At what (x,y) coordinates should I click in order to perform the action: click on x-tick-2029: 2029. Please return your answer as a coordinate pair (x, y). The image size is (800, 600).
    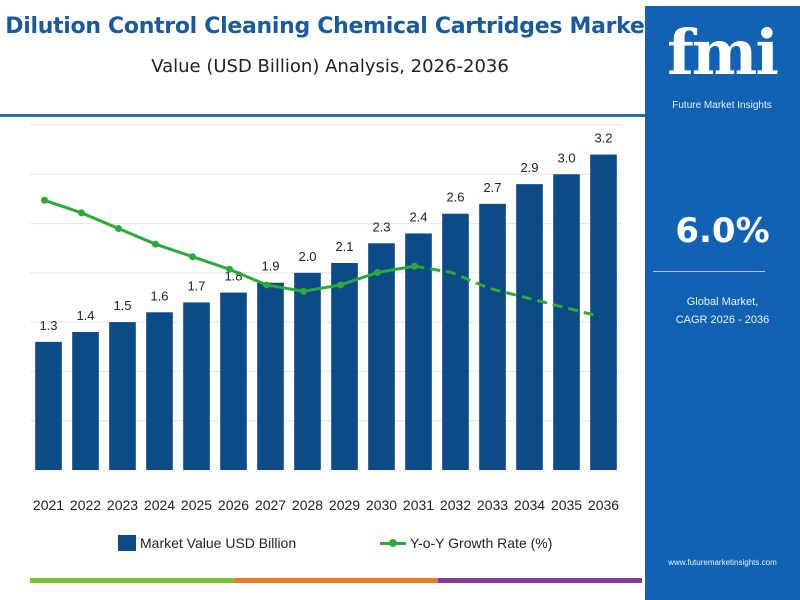
    Looking at the image, I should click on (344, 505).